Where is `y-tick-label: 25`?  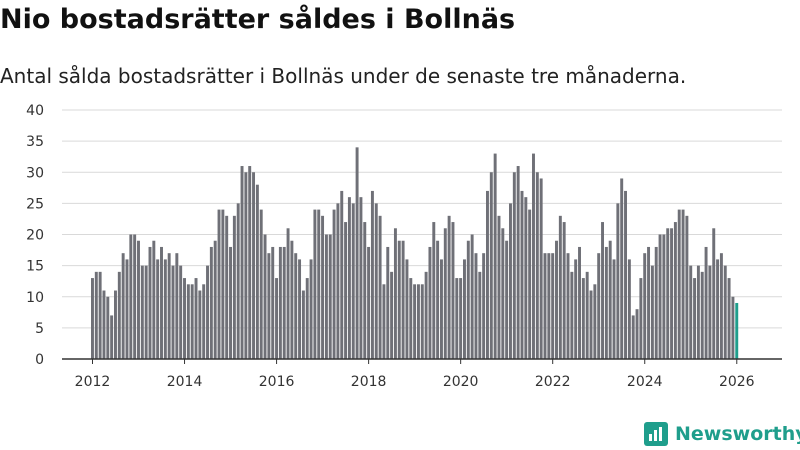 y-tick-label: 25 is located at coordinates (35, 204).